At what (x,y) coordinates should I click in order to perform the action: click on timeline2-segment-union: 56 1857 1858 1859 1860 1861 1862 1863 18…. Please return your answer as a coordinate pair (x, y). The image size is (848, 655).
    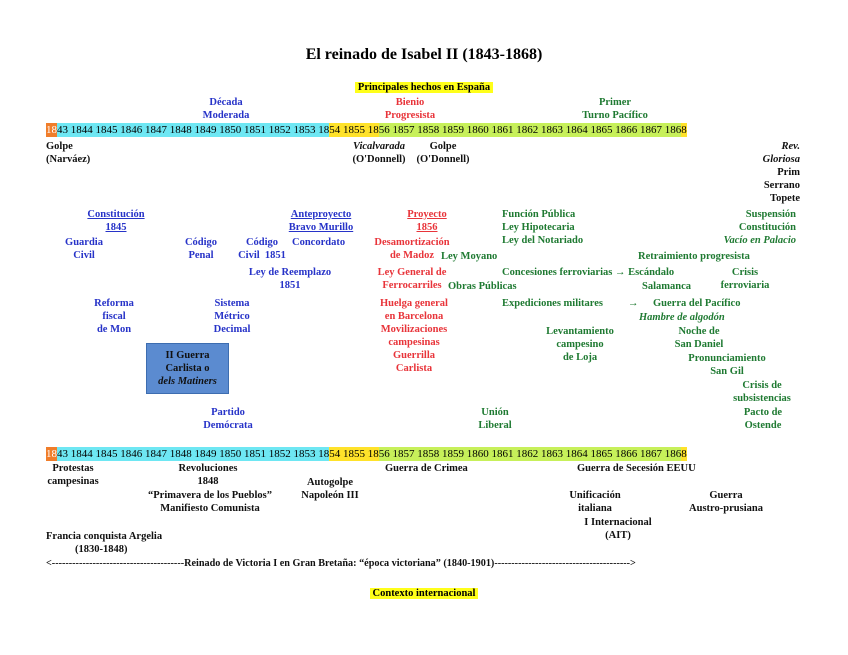
    Looking at the image, I should click on (530, 454).